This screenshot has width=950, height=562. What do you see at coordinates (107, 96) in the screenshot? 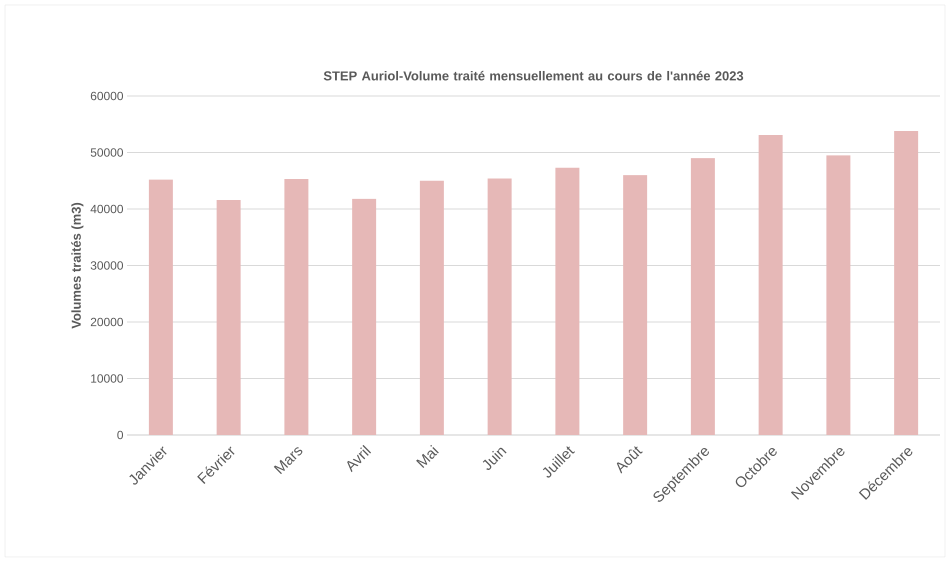
I see `y-tick-label: 60000` at bounding box center [107, 96].